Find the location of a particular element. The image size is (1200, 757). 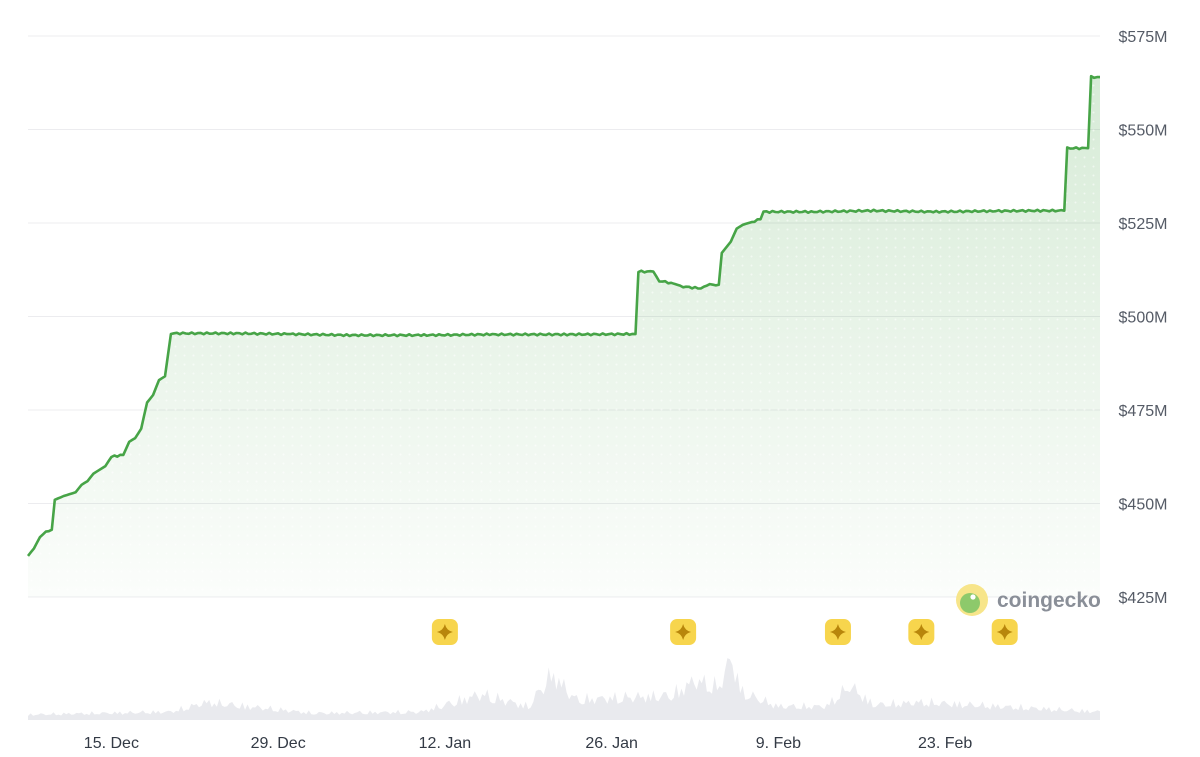

x-tick-label: 9. Feb is located at coordinates (778, 743).